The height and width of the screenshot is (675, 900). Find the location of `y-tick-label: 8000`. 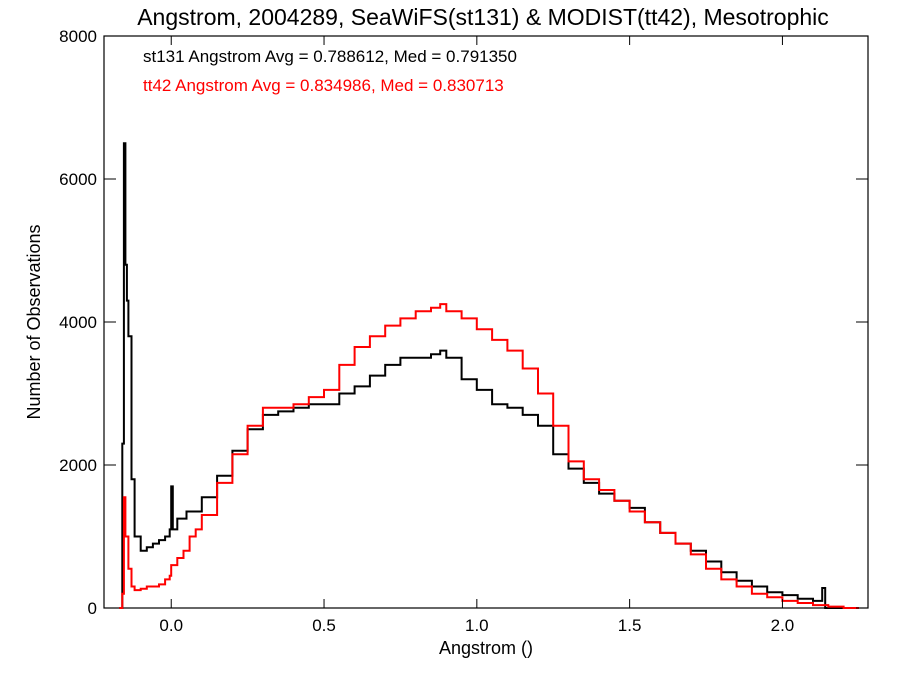

y-tick-label: 8000 is located at coordinates (78, 36).